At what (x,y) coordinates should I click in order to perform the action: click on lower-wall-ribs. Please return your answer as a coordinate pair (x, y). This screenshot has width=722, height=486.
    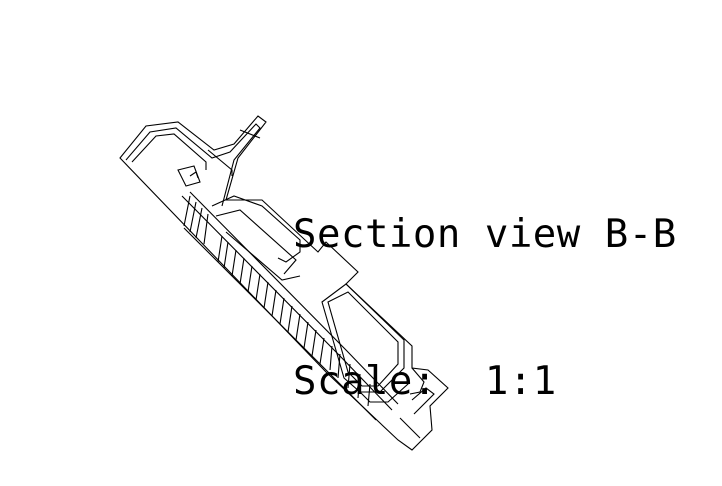
    Looking at the image, I should click on (290, 306).